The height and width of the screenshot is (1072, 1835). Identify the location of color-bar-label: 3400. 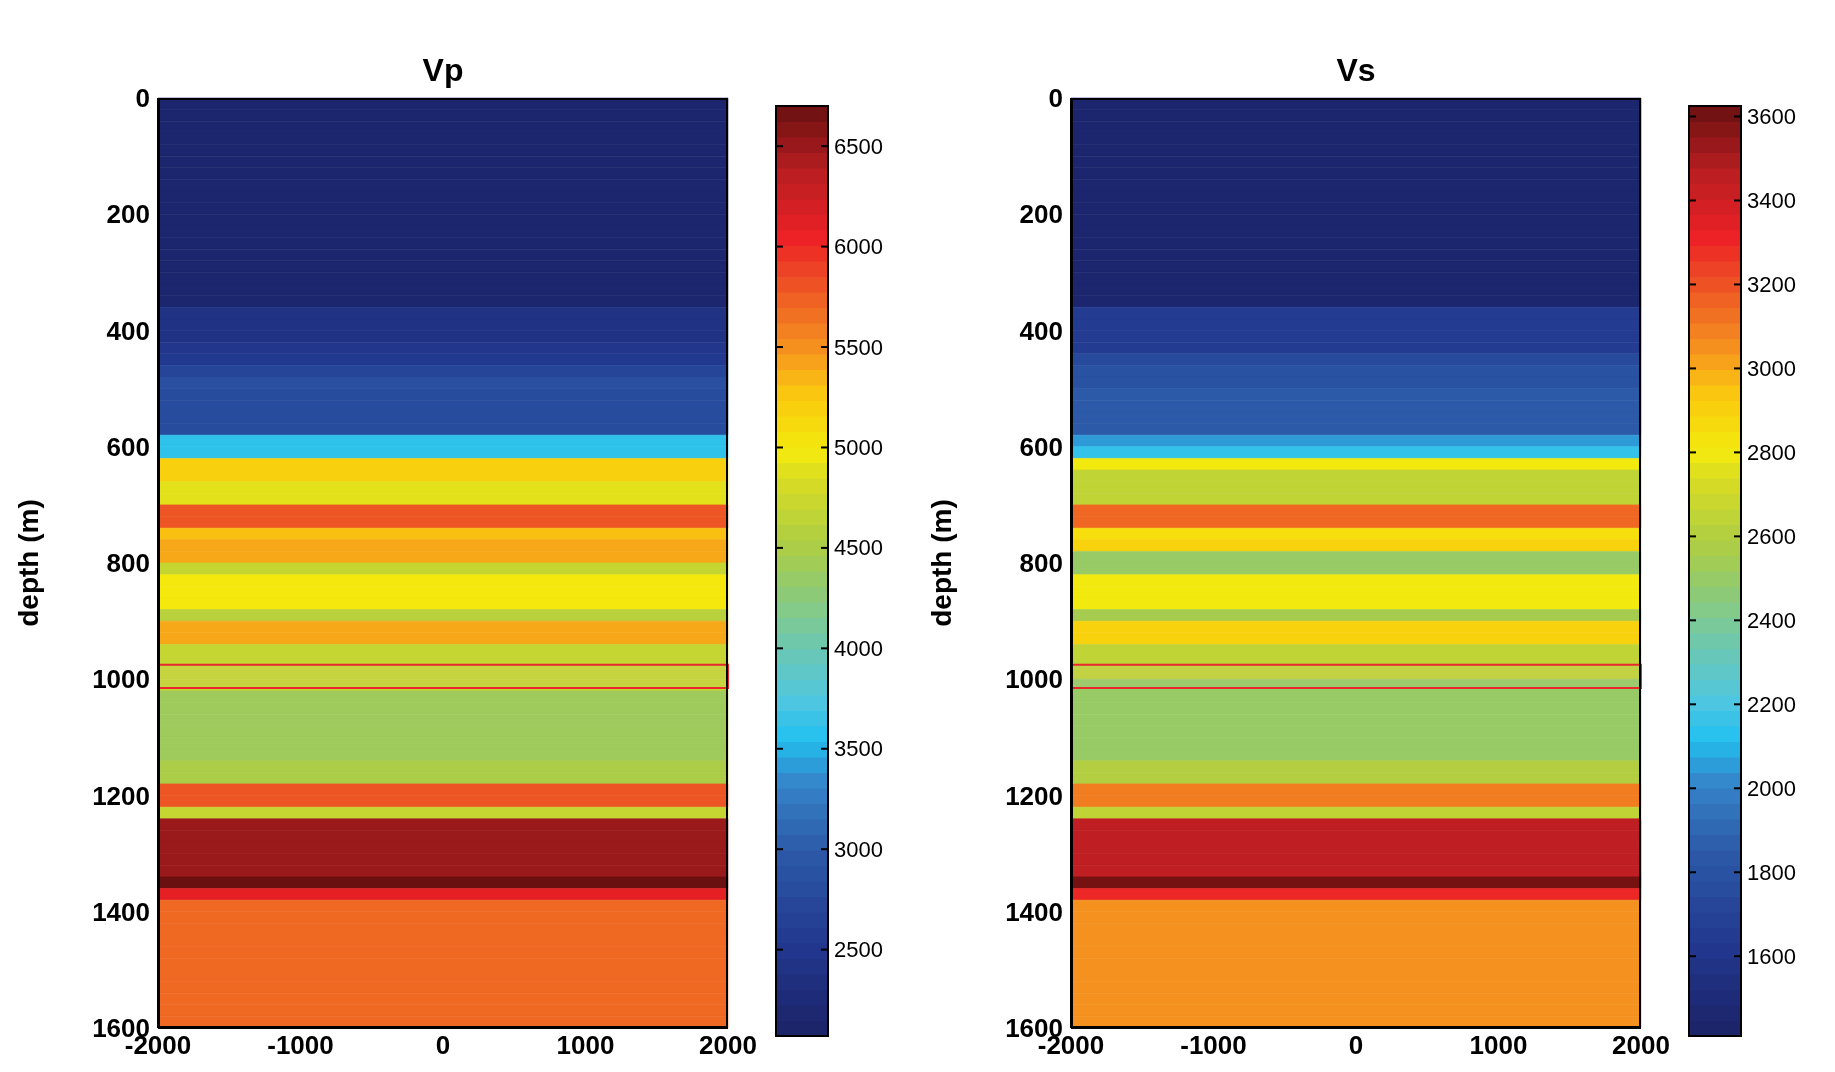
(1771, 200).